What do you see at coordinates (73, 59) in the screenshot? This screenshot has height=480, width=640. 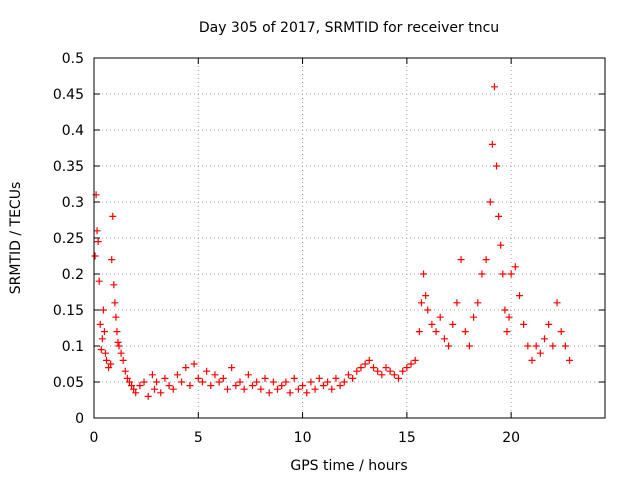 I see `y-tick-label: 0.5` at bounding box center [73, 59].